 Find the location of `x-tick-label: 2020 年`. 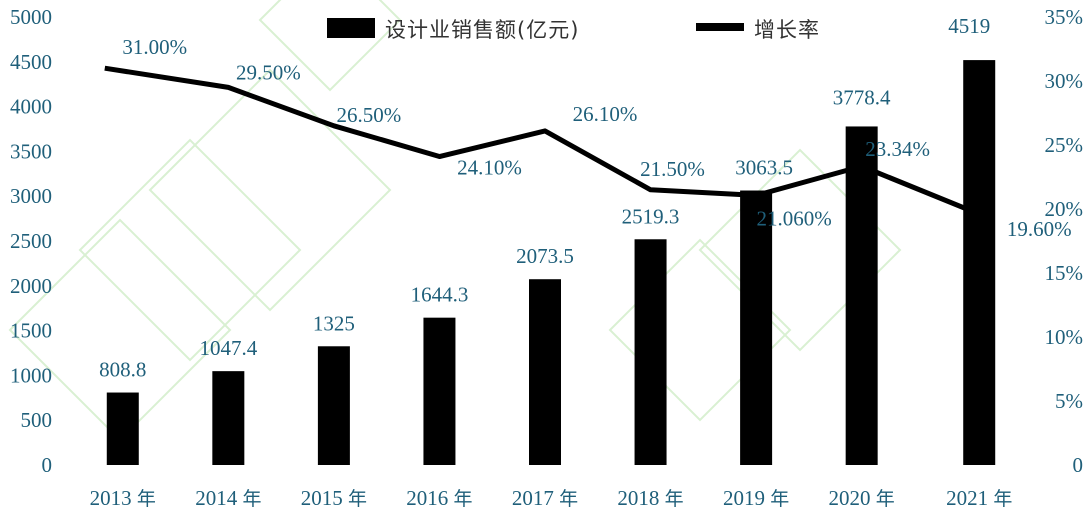

x-tick-label: 2020 年 is located at coordinates (862, 498).